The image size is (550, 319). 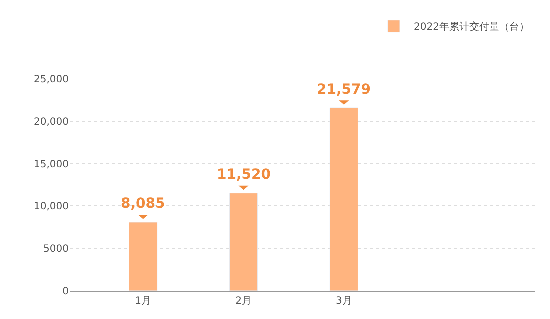 I want to click on x-tick-label: 1月, so click(x=143, y=301).